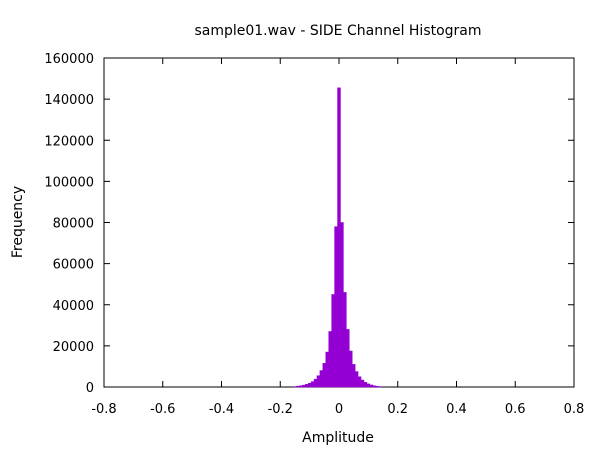 This screenshot has height=450, width=600. I want to click on x-tick-label: 0, so click(339, 409).